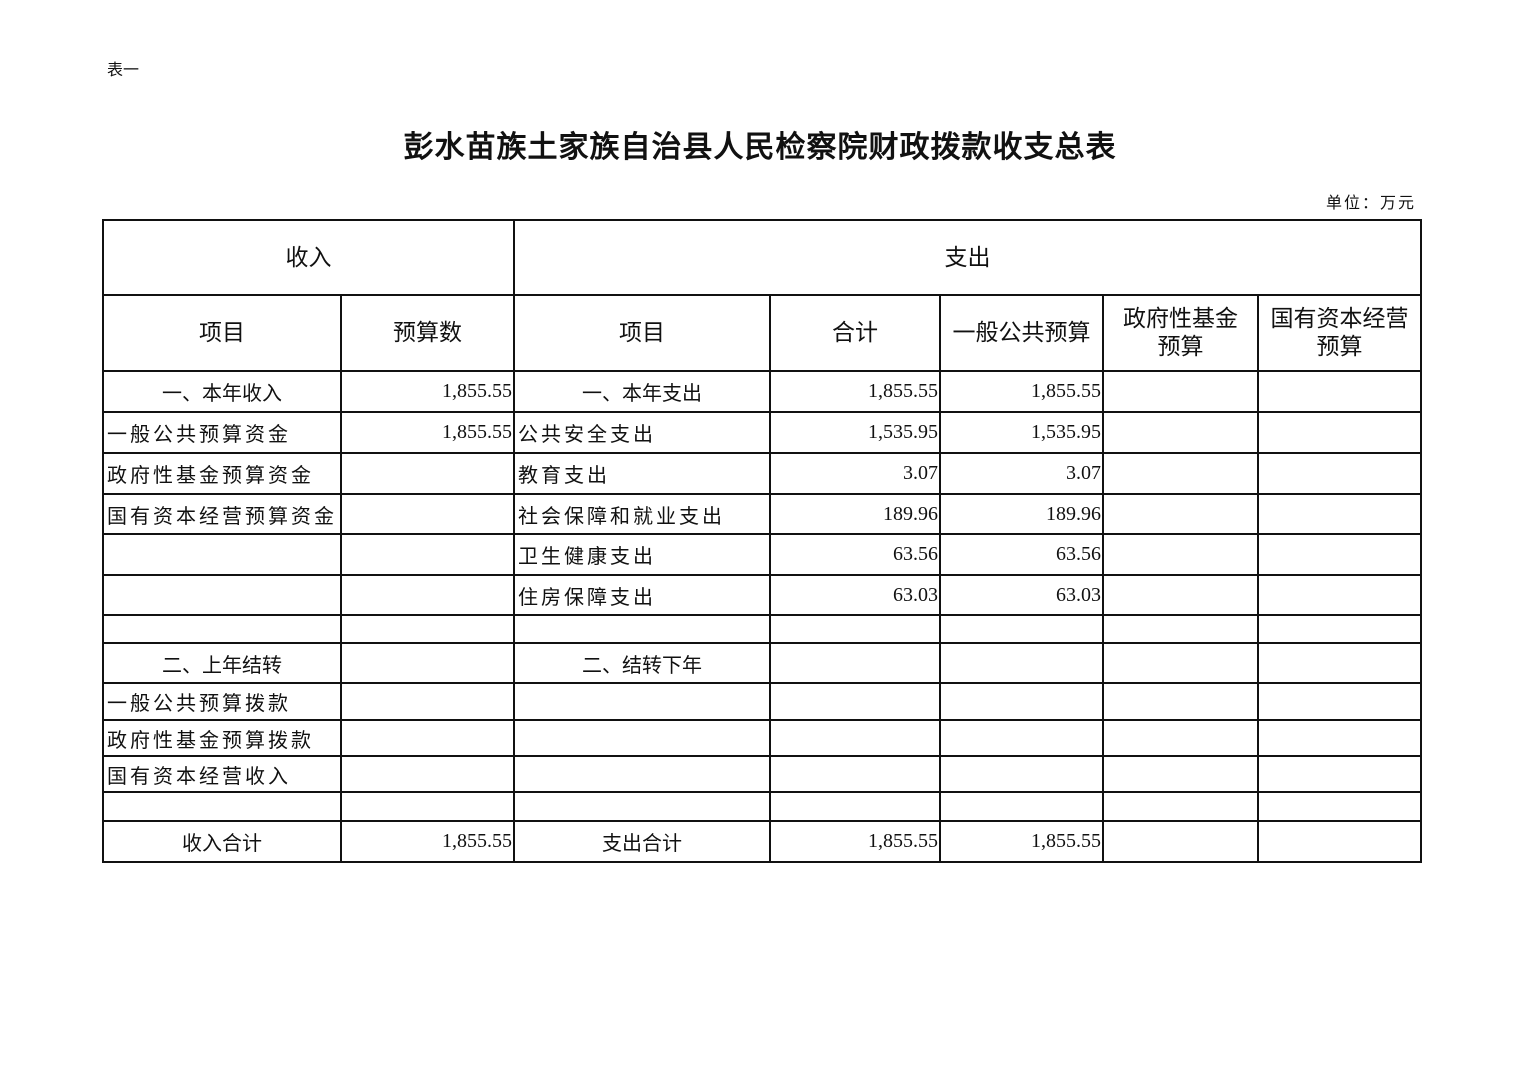 Image resolution: width=1520 pixels, height=1074 pixels. I want to click on table-row: 国有资本经营预算资金 社会保障和就业支出 189.96 189.96, so click(762, 514).